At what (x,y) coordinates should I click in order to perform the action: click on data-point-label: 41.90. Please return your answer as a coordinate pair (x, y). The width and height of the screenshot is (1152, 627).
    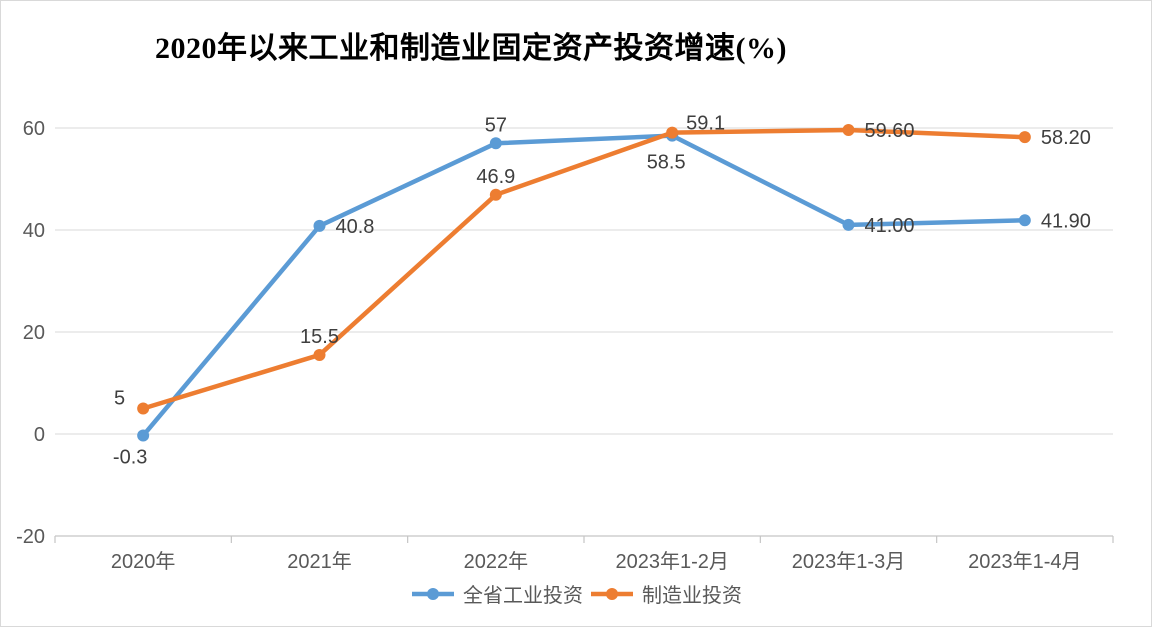
    Looking at the image, I should click on (1066, 221).